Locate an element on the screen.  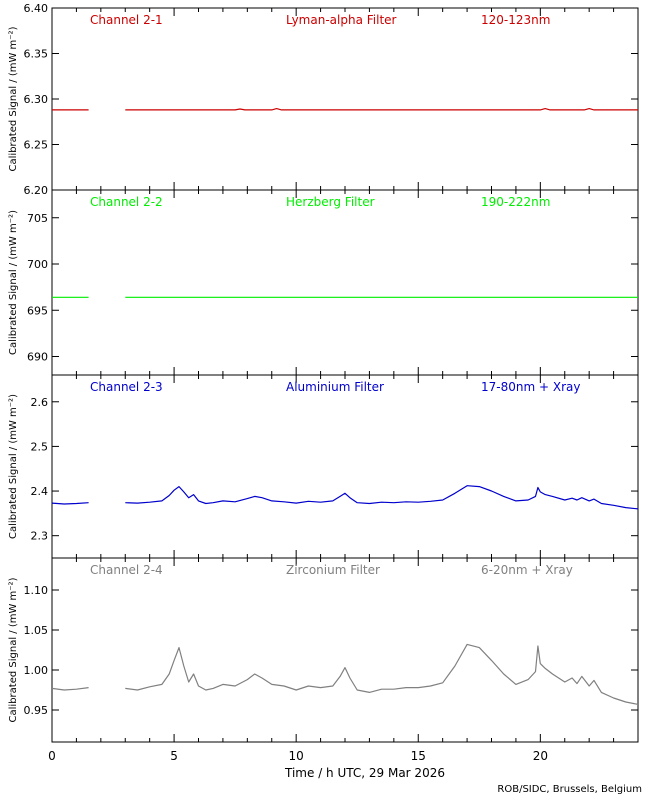
x-tick-label: 0 is located at coordinates (52, 756).